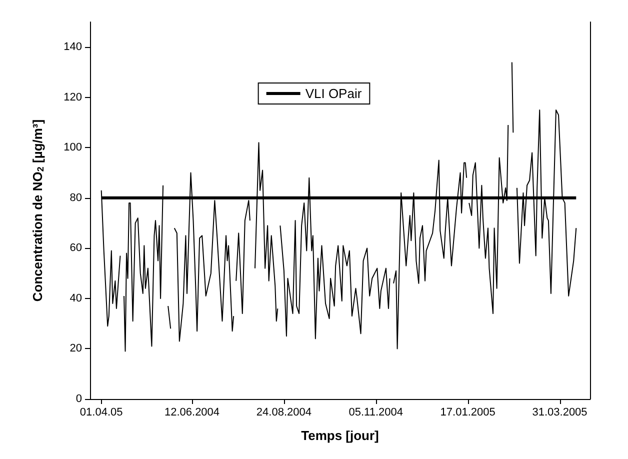 This screenshot has width=628, height=459. What do you see at coordinates (73, 47) in the screenshot?
I see `y-tick-label: 140` at bounding box center [73, 47].